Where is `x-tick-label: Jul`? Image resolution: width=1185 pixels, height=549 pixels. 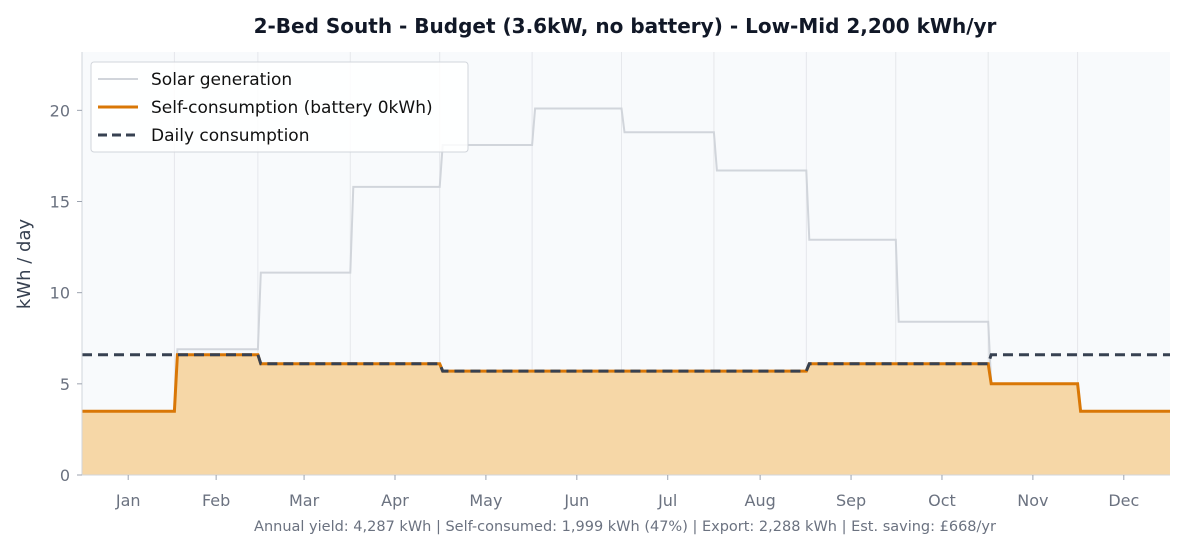 x-tick-label: Jul is located at coordinates (667, 500).